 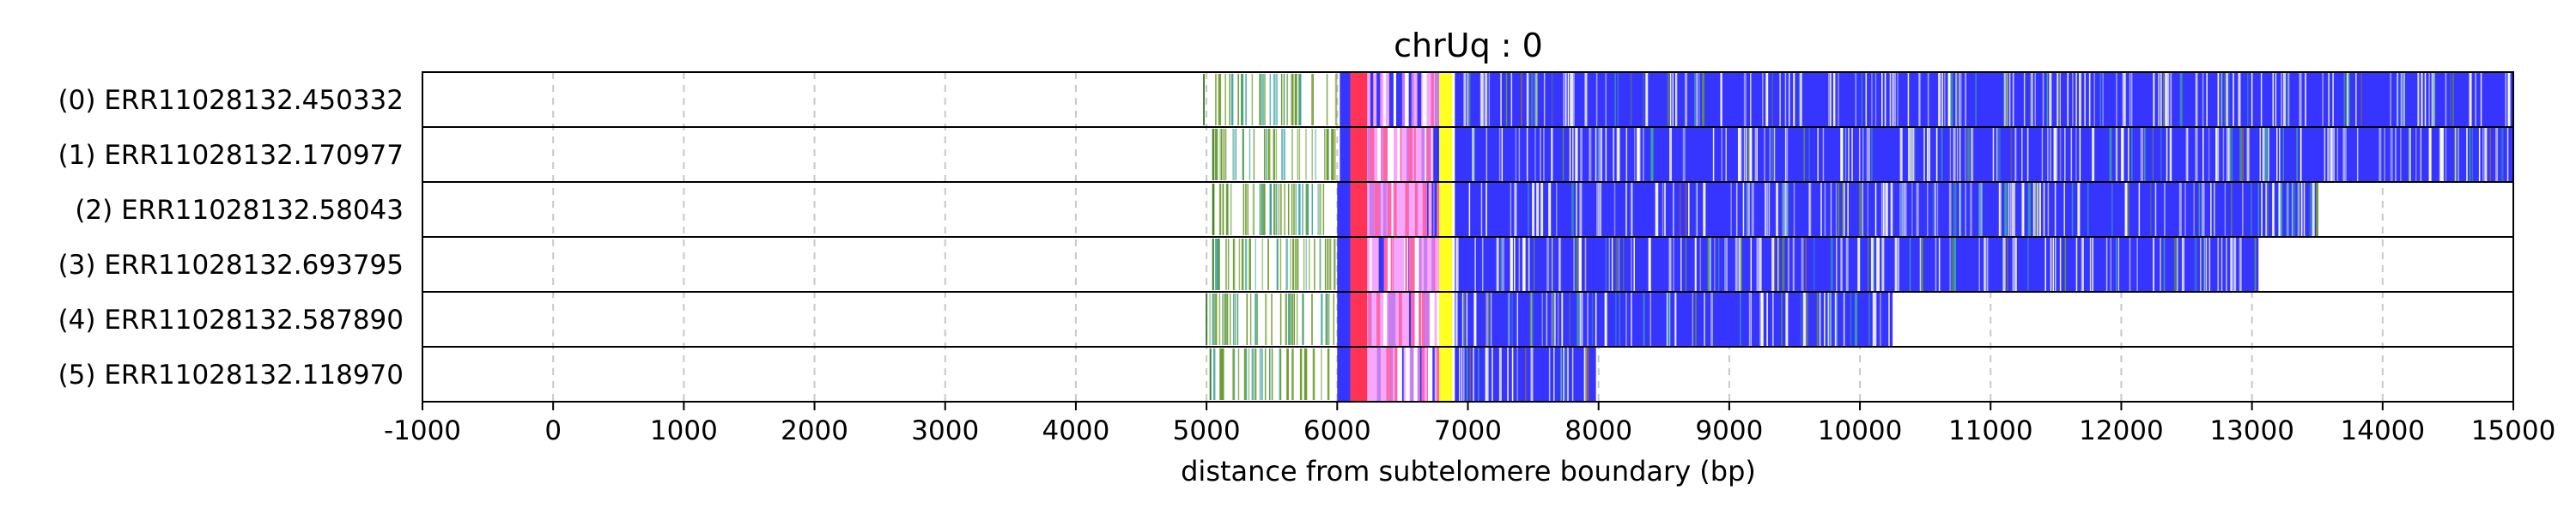 What do you see at coordinates (422, 430) in the screenshot?
I see `x-tick-label: -1000` at bounding box center [422, 430].